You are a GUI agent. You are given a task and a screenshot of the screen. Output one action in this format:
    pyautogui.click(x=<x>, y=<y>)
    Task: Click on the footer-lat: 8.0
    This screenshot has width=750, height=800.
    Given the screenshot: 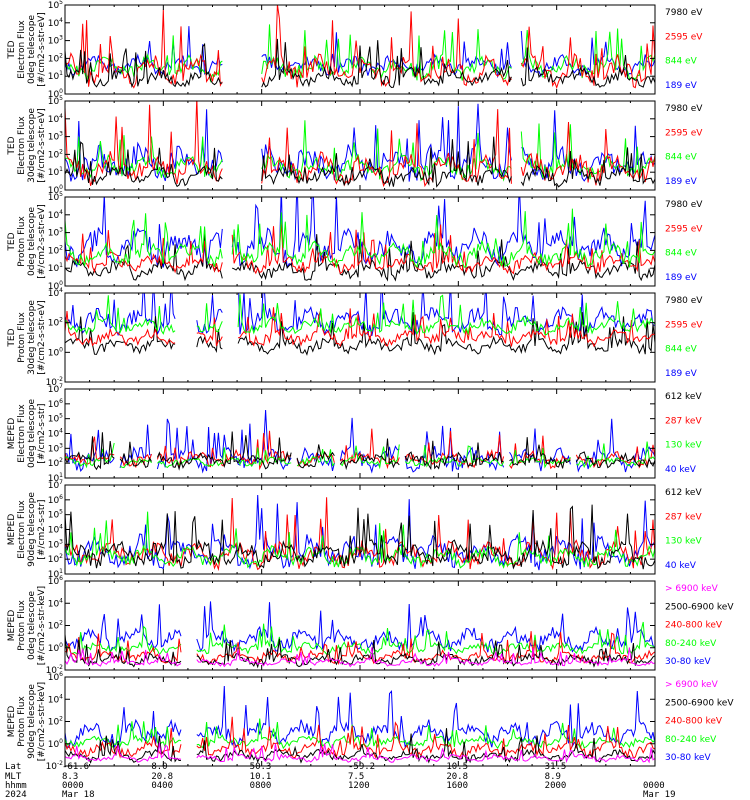 What is the action you would take?
    pyautogui.click(x=159, y=767)
    